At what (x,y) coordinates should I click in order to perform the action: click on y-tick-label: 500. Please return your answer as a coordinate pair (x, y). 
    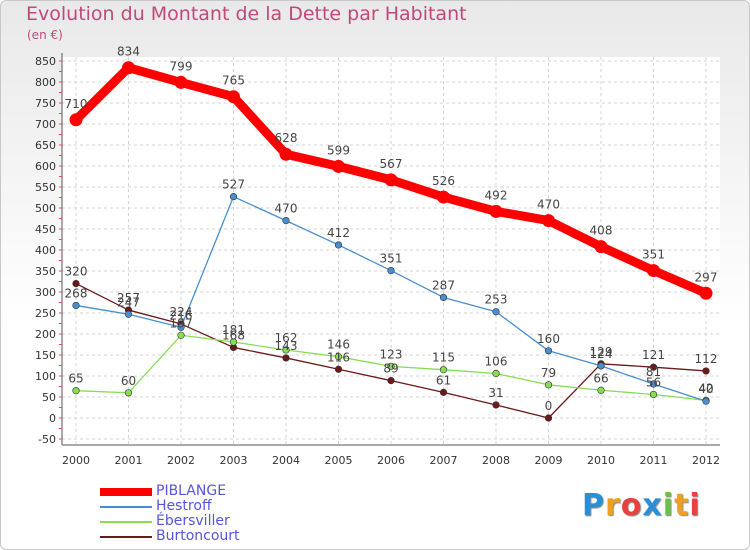
    Looking at the image, I should click on (45, 208).